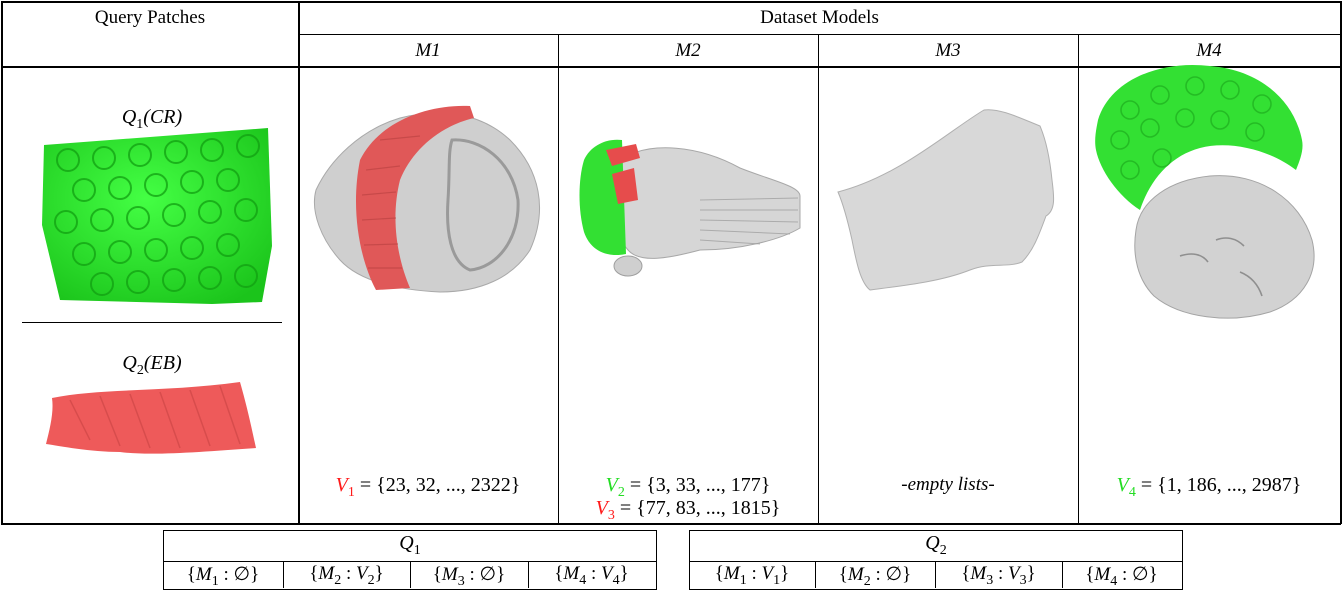 This screenshot has height=592, width=1342. I want to click on result-q2-entry-1: {M1 : V1}, so click(752, 575).